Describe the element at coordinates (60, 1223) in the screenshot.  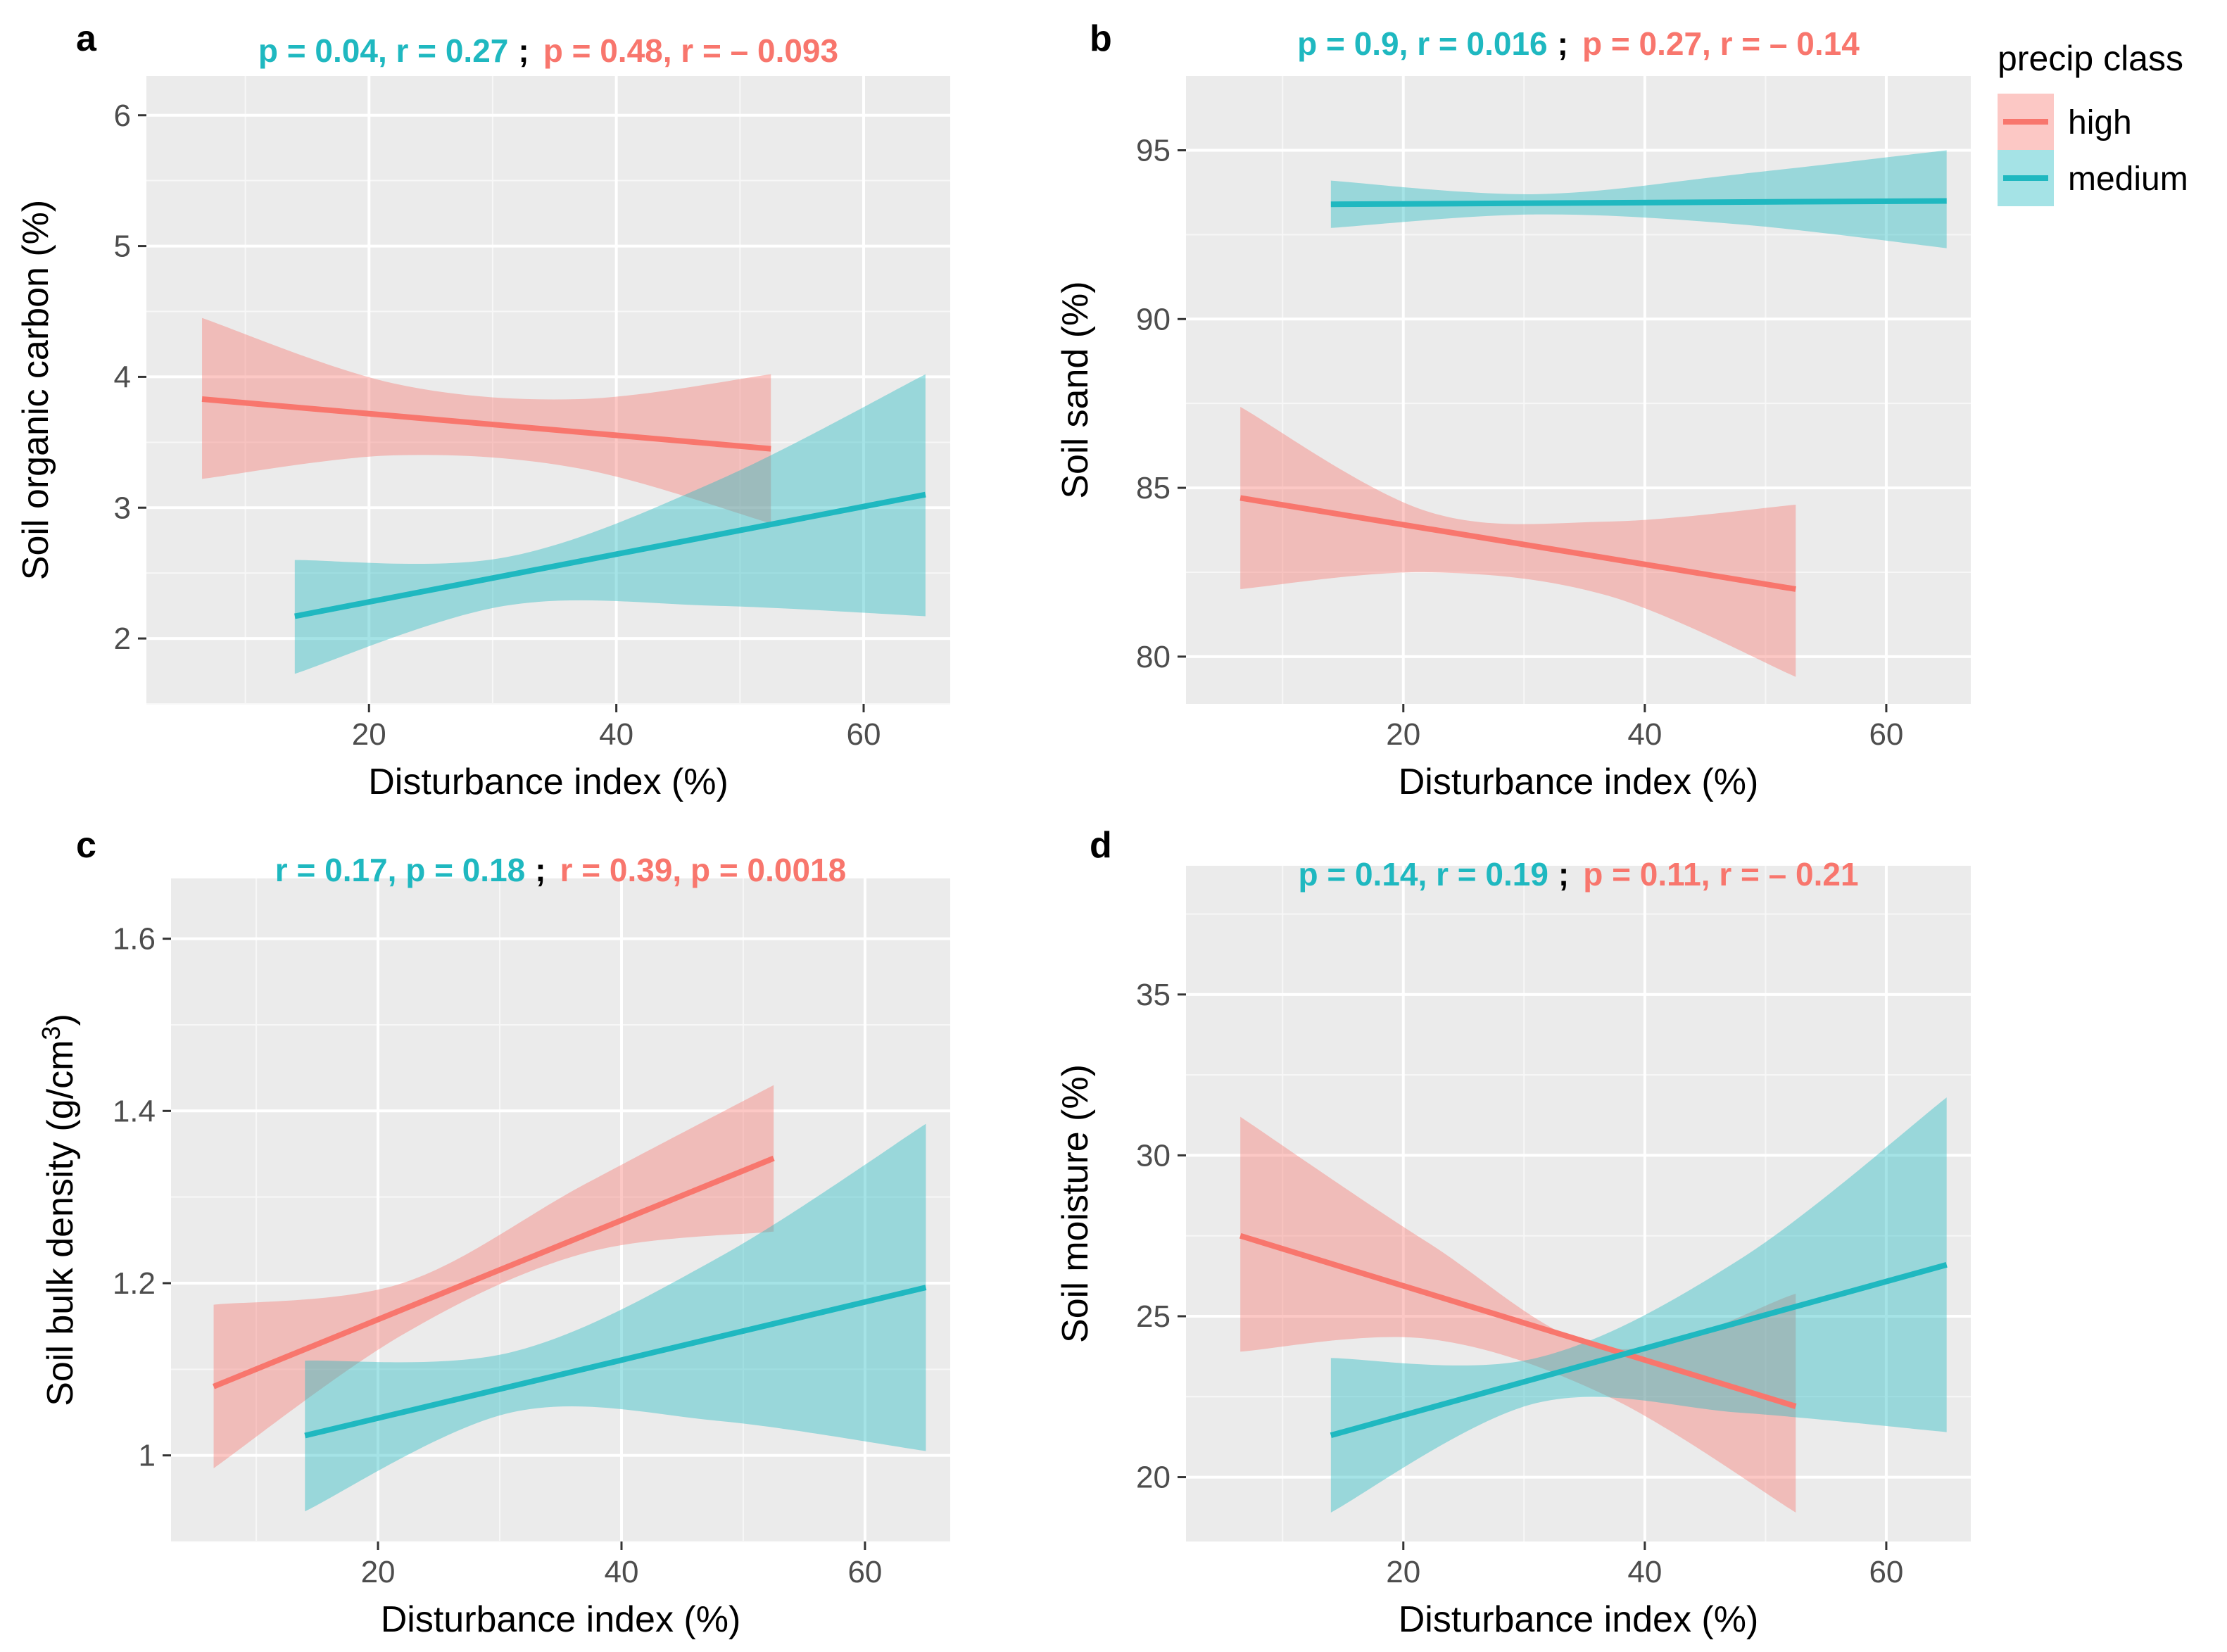
I see `y-axis-title-main: Soil bulk density (g/cm` at that location.